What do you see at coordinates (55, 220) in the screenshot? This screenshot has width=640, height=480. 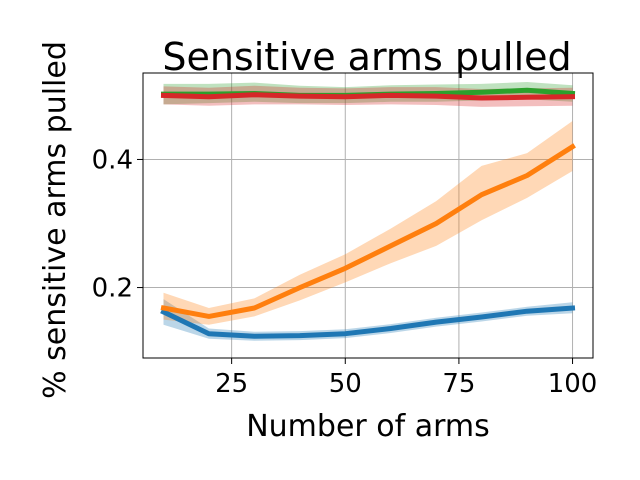 I see `y-axis-label: % sensitive arms pulled` at bounding box center [55, 220].